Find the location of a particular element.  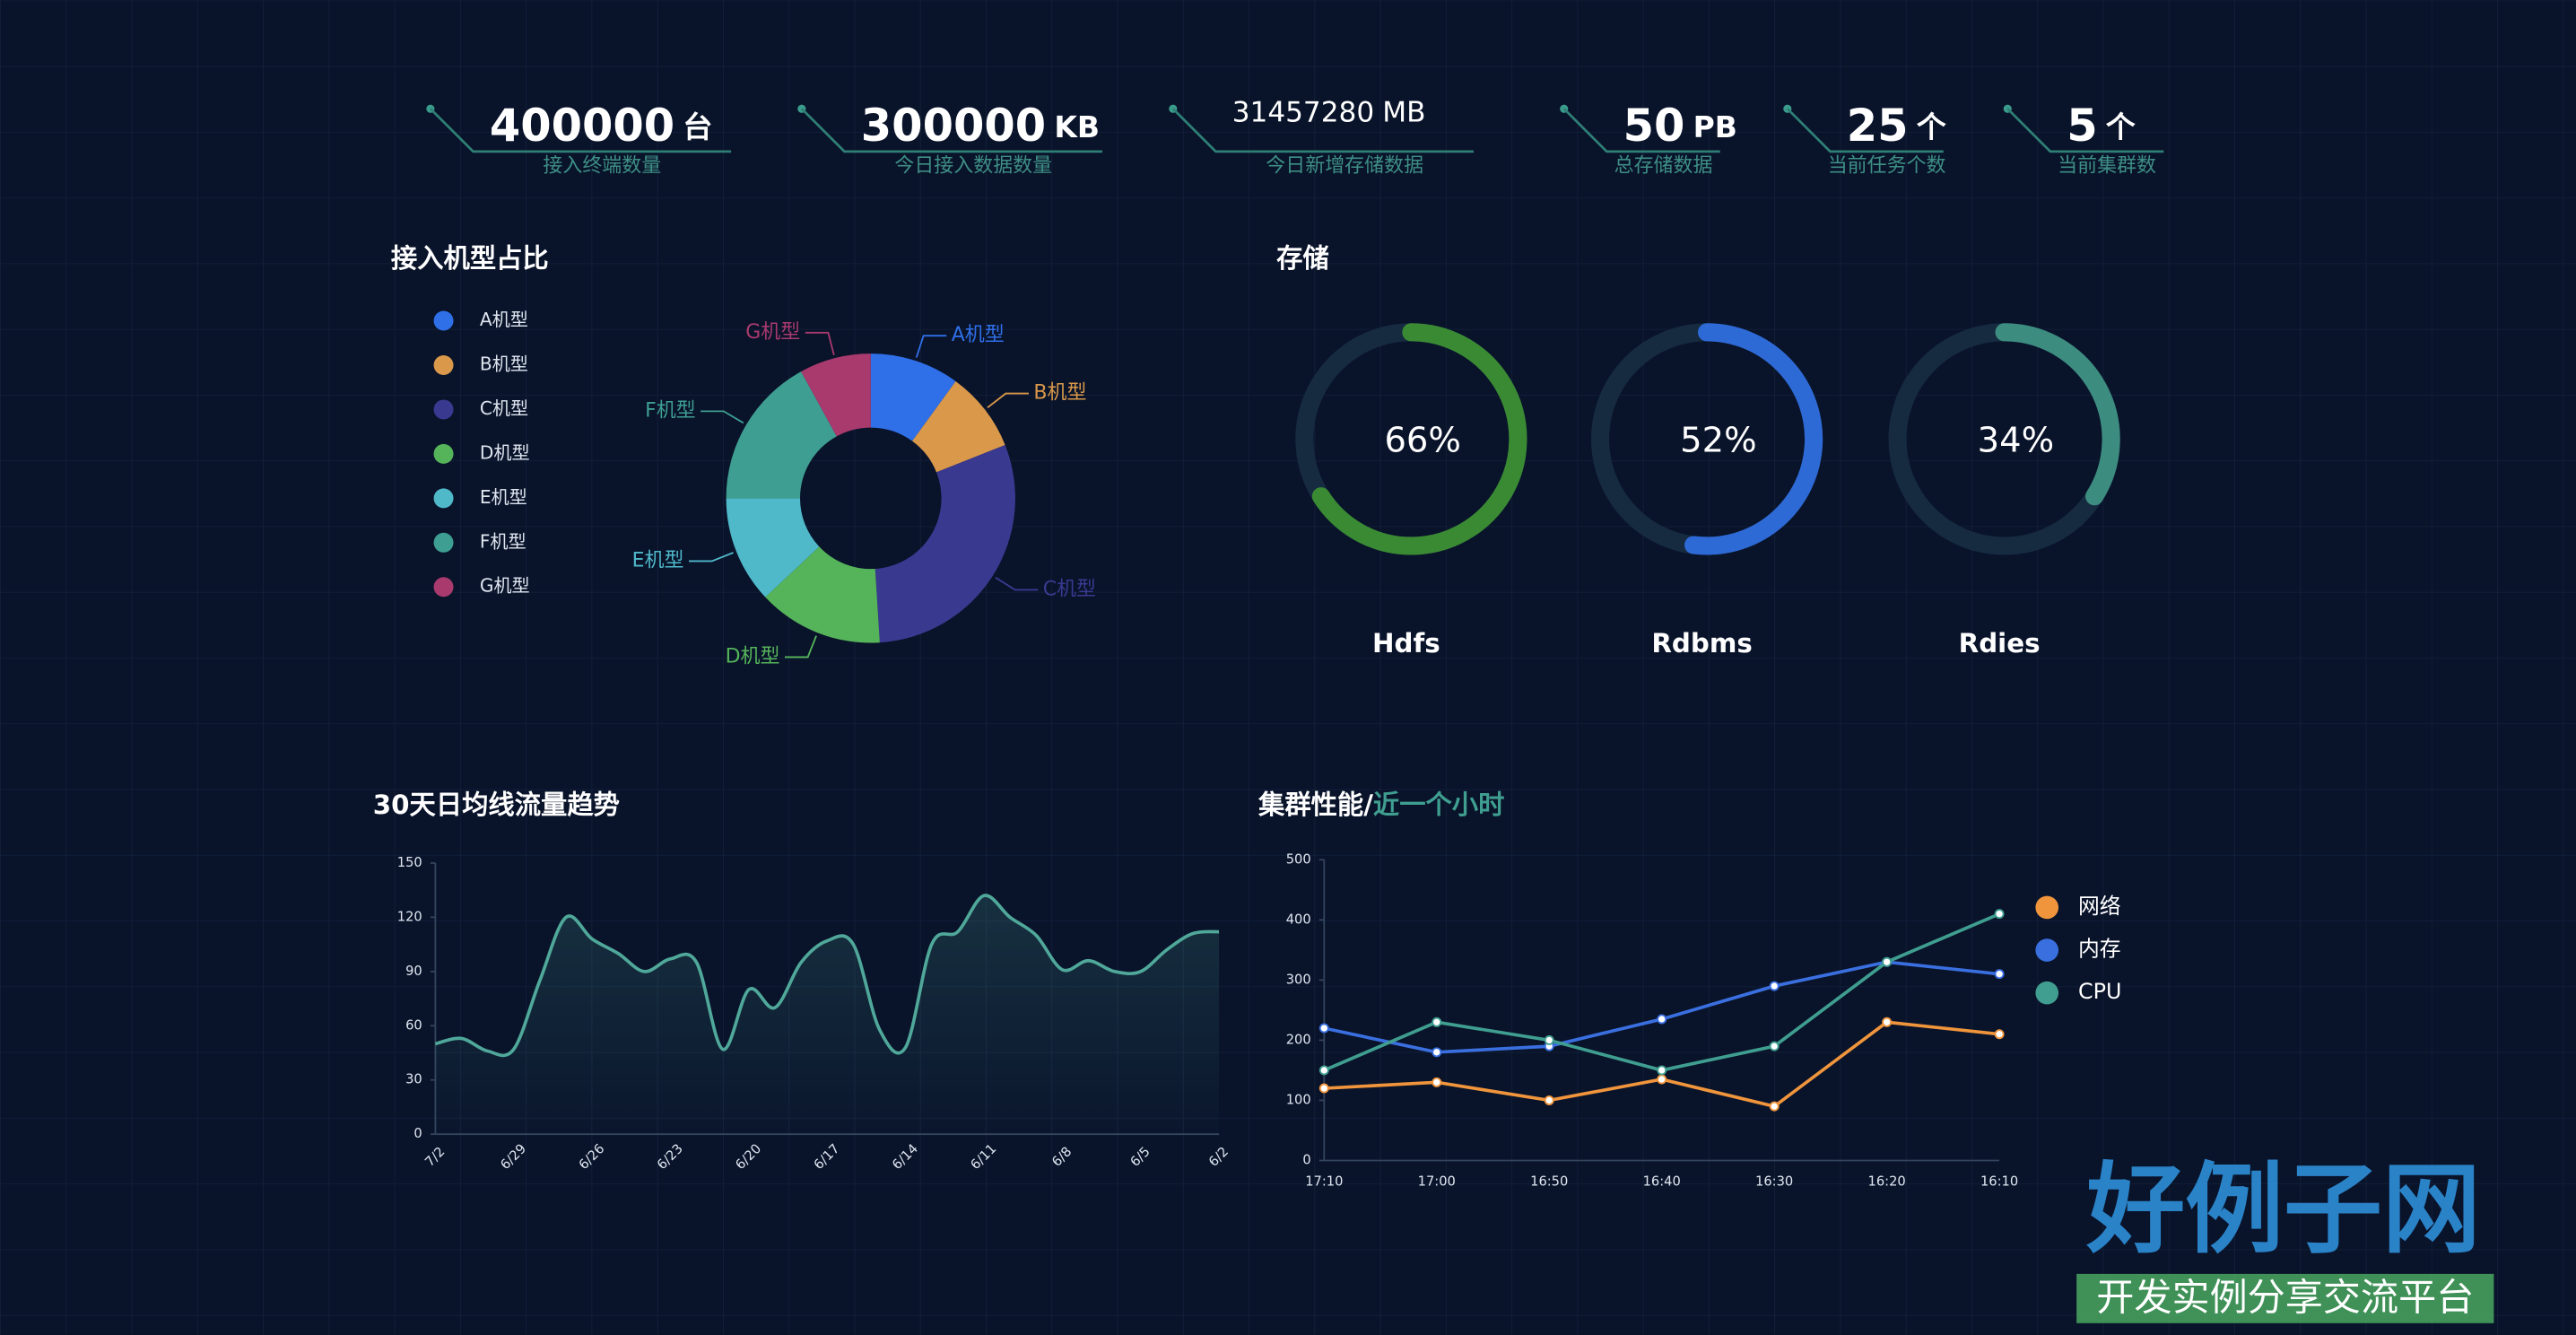

stat-label: 今日新增存储数据 is located at coordinates (1344, 165).